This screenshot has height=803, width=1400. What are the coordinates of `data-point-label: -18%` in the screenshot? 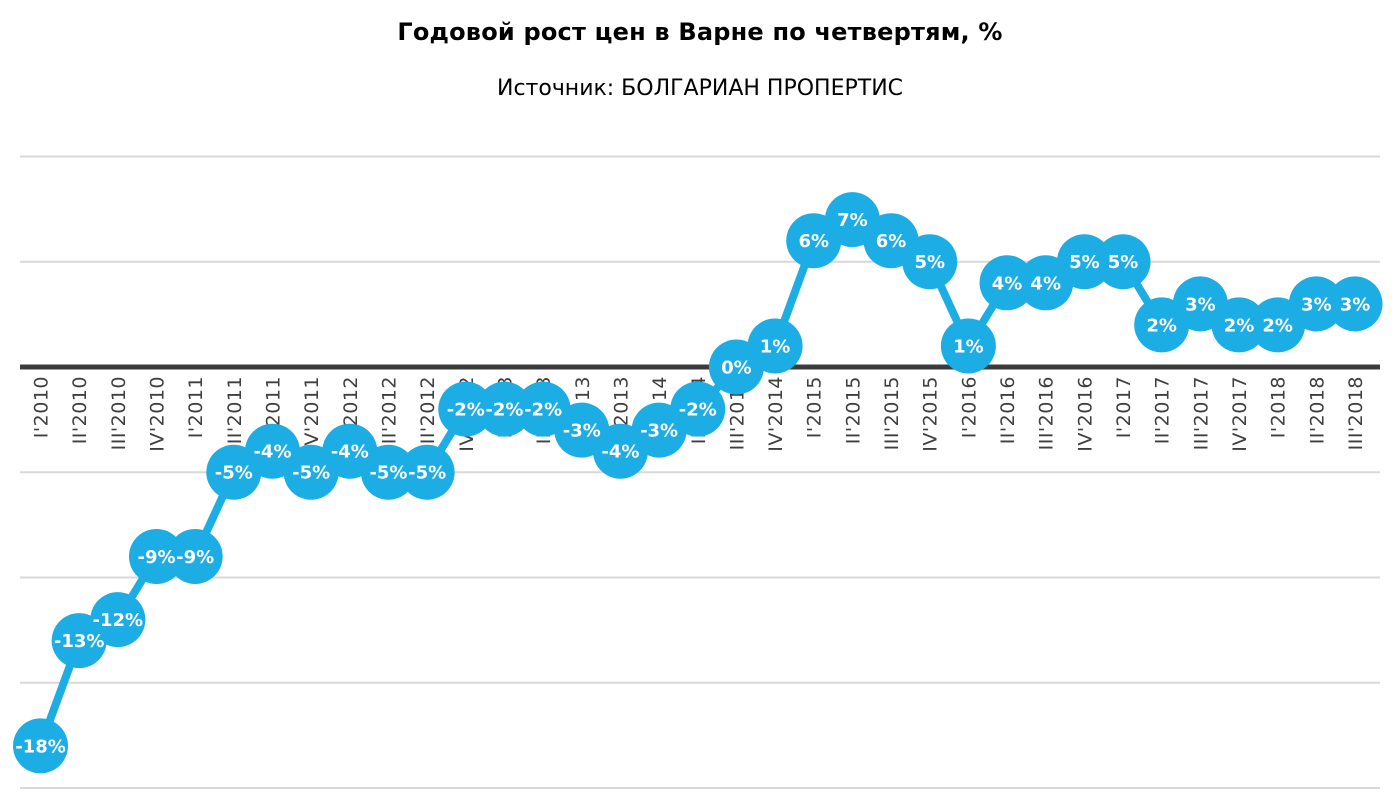 It's located at (40, 746).